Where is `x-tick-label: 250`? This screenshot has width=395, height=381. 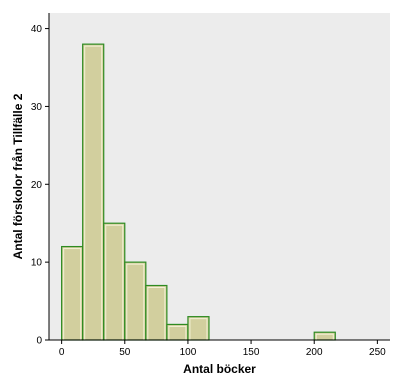 x-tick-label: 250 is located at coordinates (377, 352).